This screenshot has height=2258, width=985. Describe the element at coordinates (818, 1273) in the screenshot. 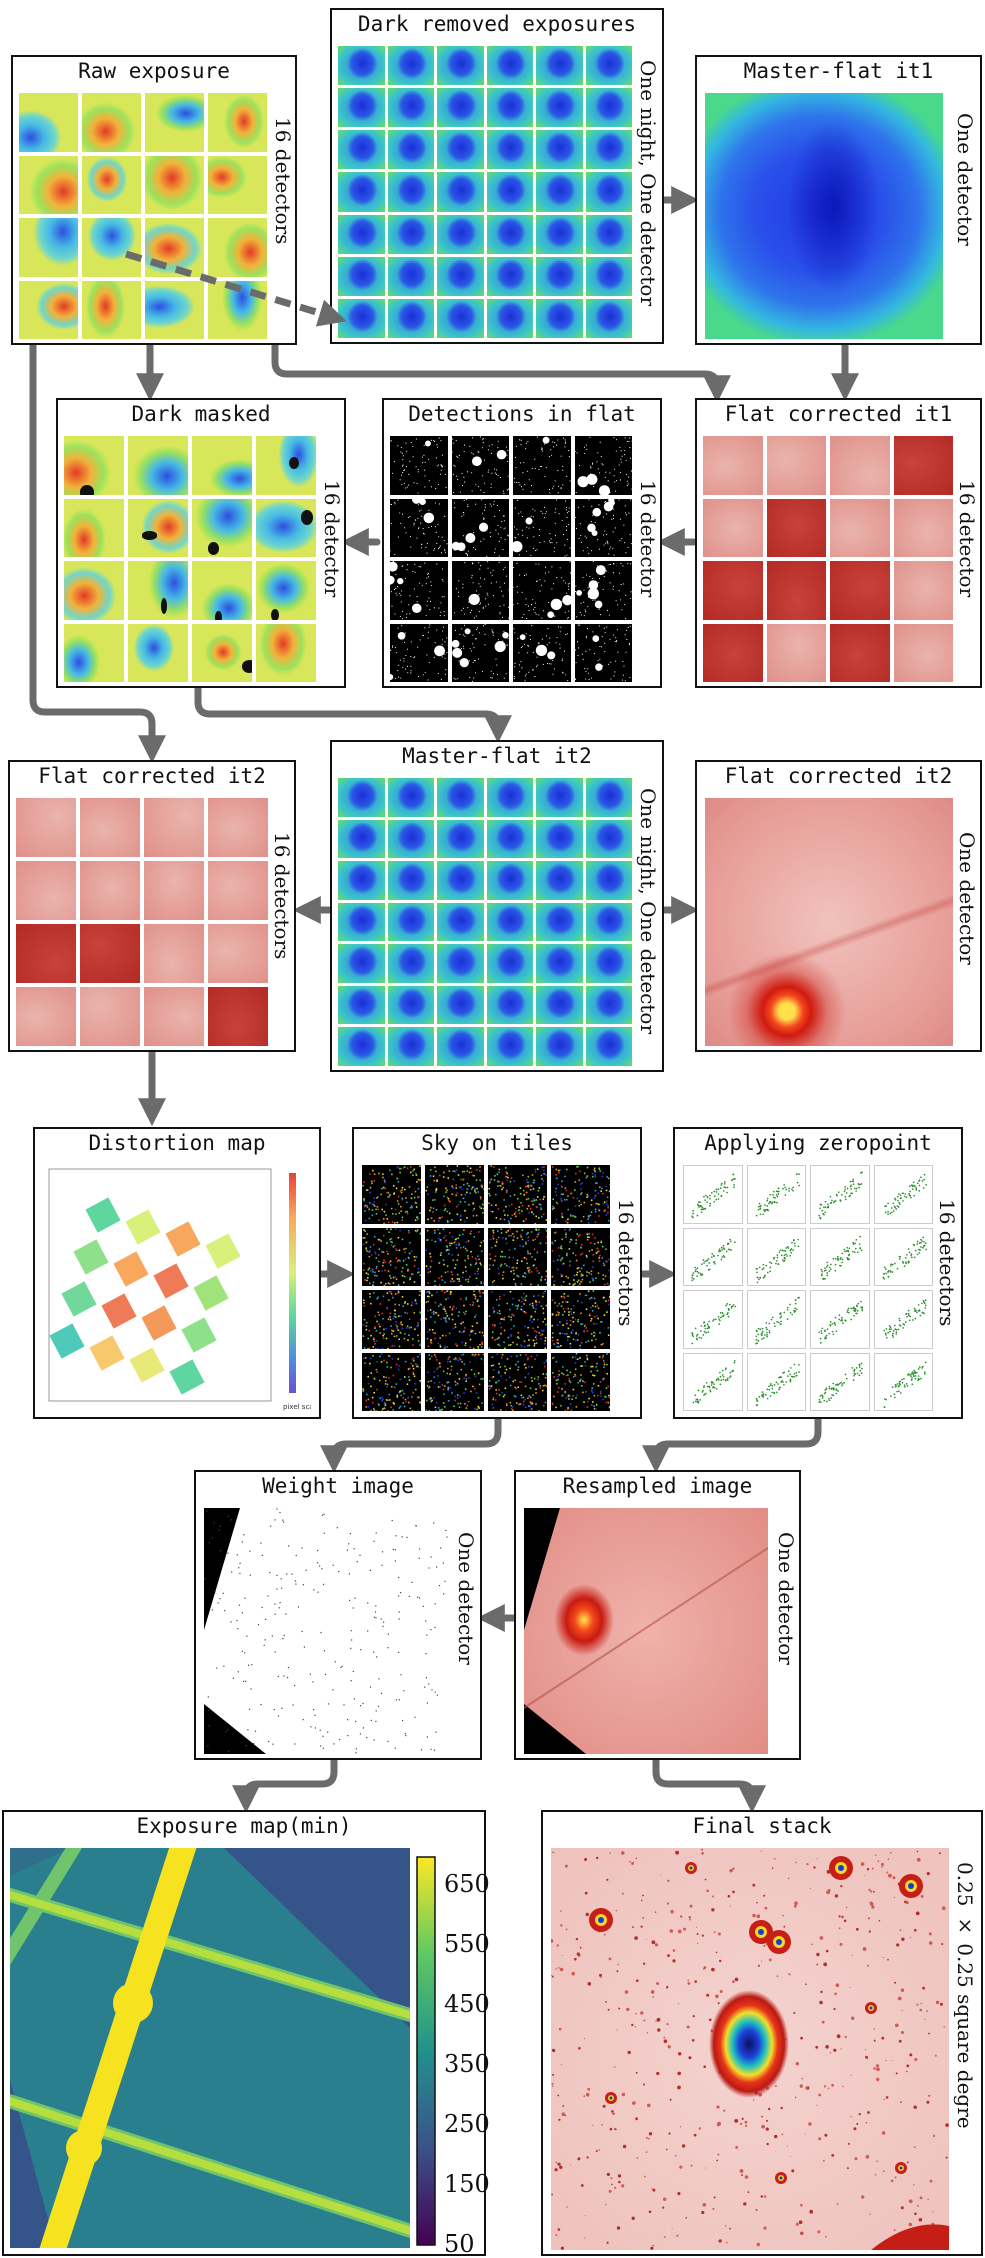

I see `node-applying-zeropoint: Applying zeropoint 16 detectors` at that location.